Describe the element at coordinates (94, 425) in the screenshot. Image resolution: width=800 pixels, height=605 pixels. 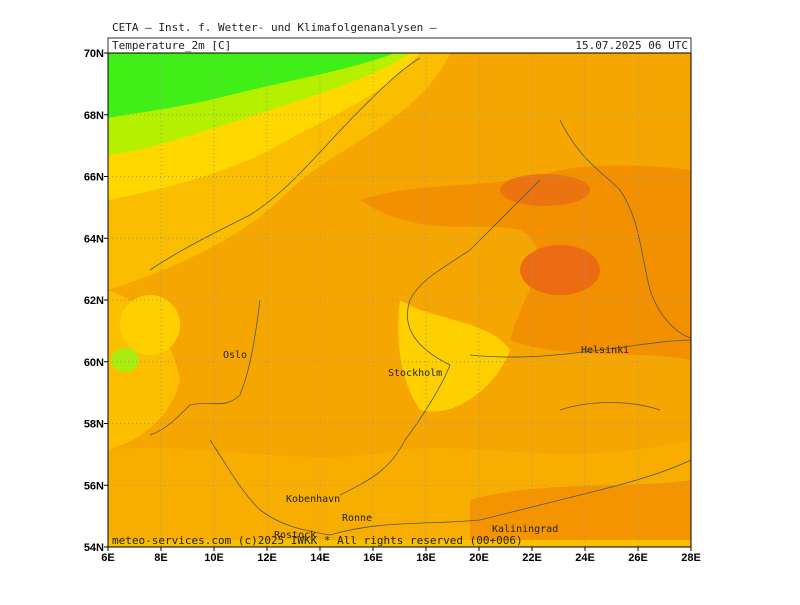
I see `lat-tick-label: 58N` at that location.